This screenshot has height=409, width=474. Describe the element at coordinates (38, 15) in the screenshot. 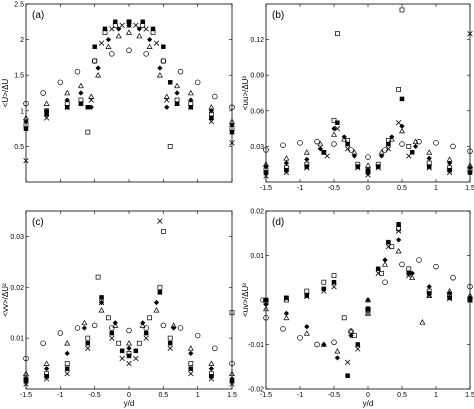

I see `panel-label: (a)` at that location.